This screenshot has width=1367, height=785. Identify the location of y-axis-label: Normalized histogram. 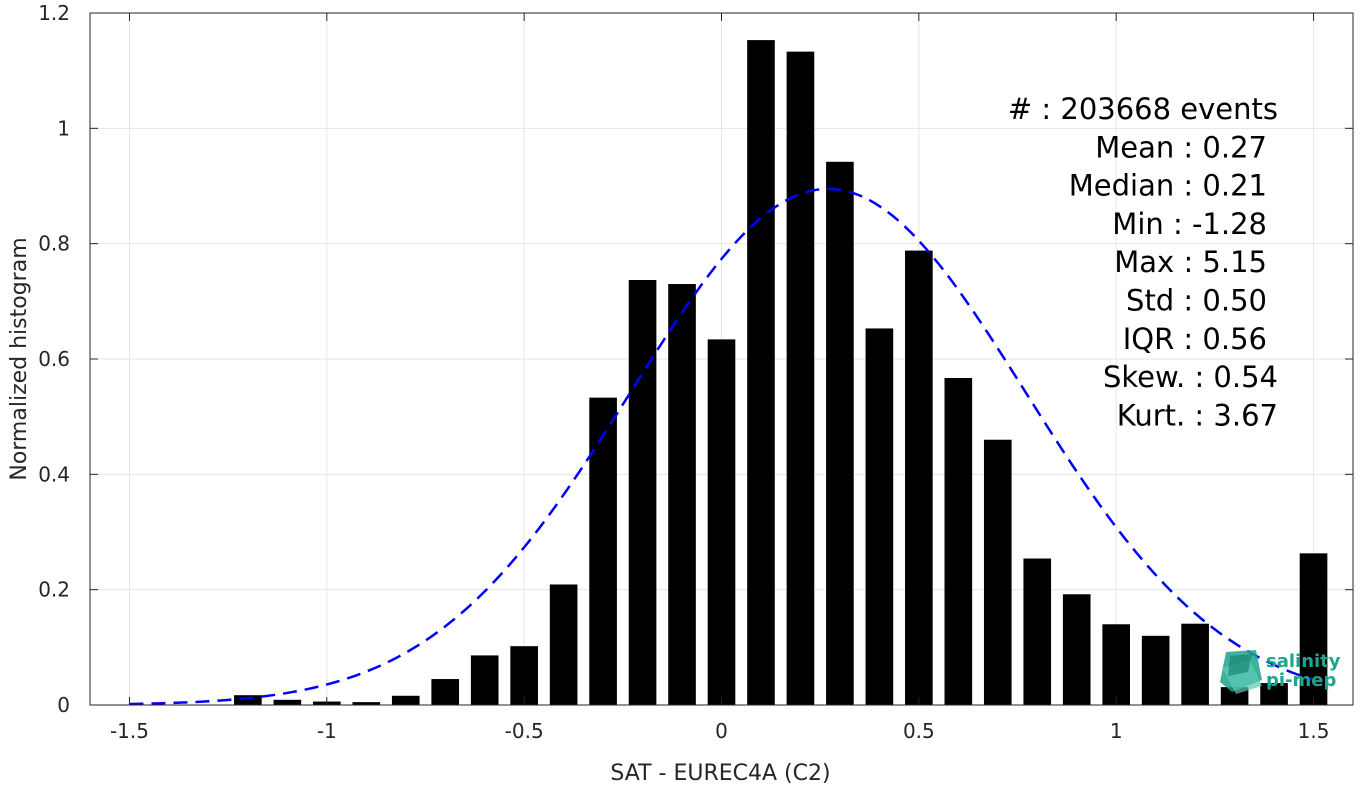
(19, 358).